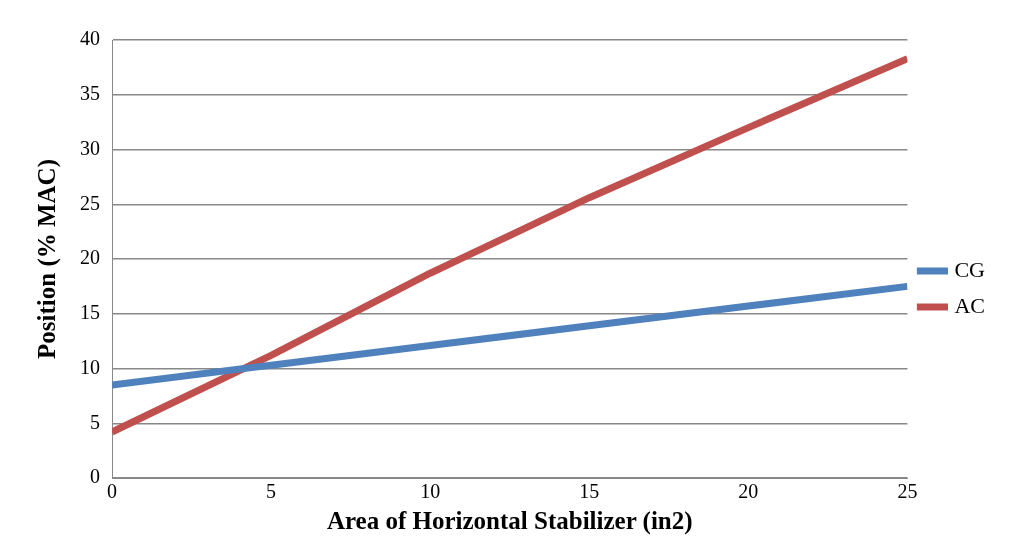 Image resolution: width=1015 pixels, height=538 pixels. What do you see at coordinates (90, 312) in the screenshot?
I see `y-tick-label: 15` at bounding box center [90, 312].